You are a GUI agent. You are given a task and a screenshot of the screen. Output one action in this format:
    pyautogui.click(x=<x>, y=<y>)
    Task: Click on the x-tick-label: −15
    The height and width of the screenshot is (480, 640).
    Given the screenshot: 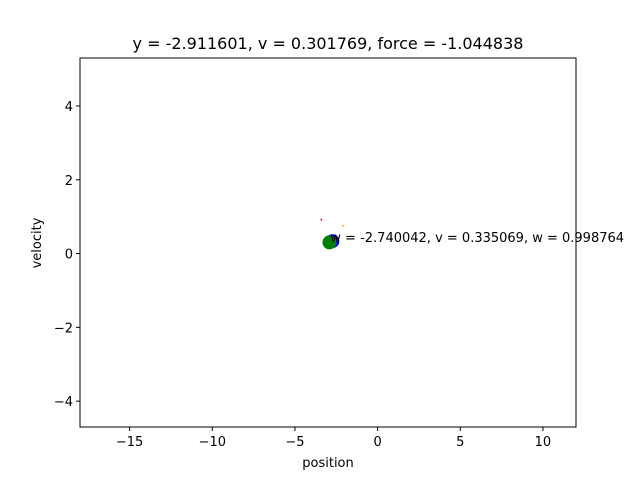 What is the action you would take?
    pyautogui.click(x=129, y=442)
    